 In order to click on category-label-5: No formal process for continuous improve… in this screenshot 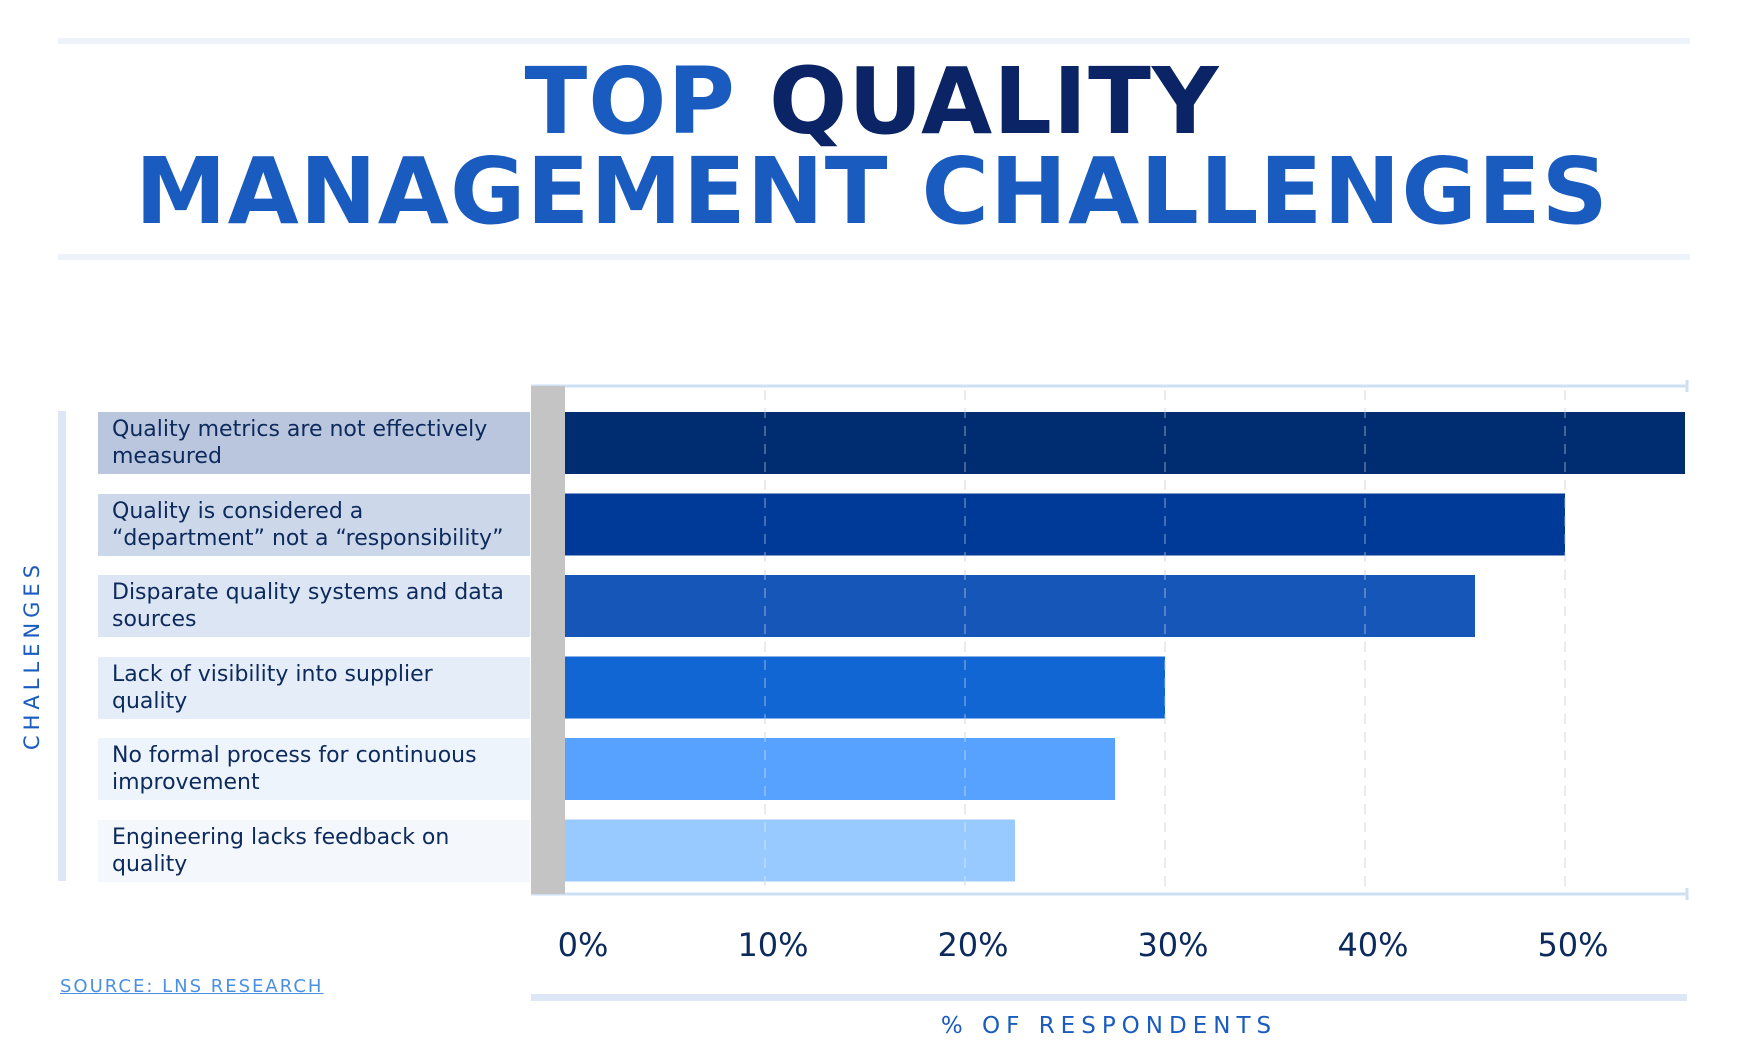, I will do `click(314, 769)`.